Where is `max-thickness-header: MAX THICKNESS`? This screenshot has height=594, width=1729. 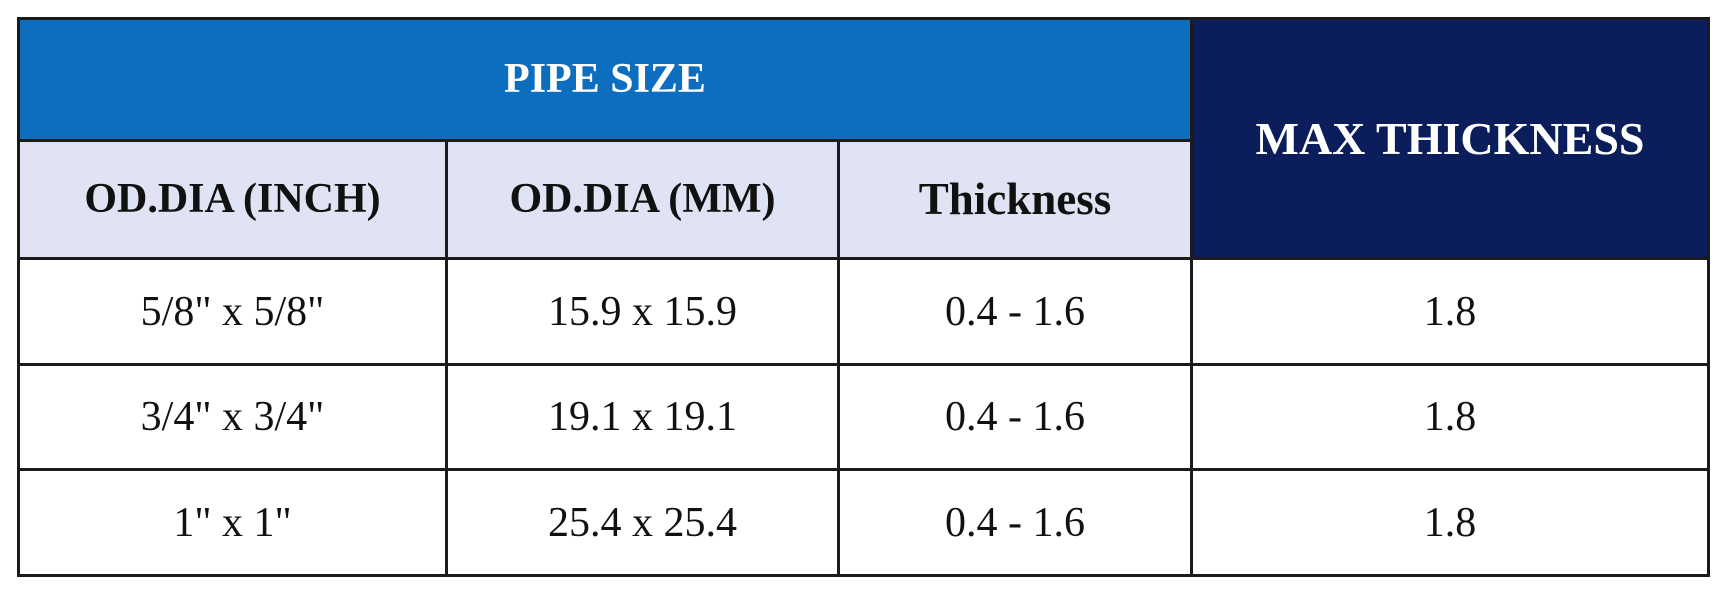
max-thickness-header: MAX THICKNESS is located at coordinates (1450, 138).